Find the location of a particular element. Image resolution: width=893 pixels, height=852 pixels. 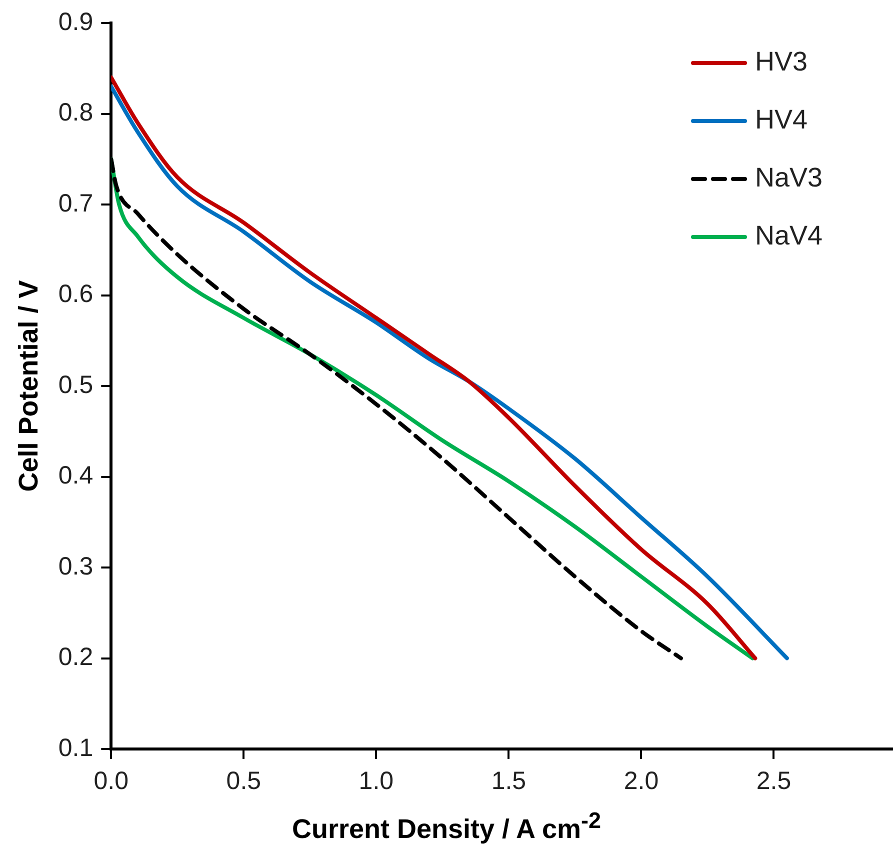

x-tick-label: 0.0 is located at coordinates (111, 780).